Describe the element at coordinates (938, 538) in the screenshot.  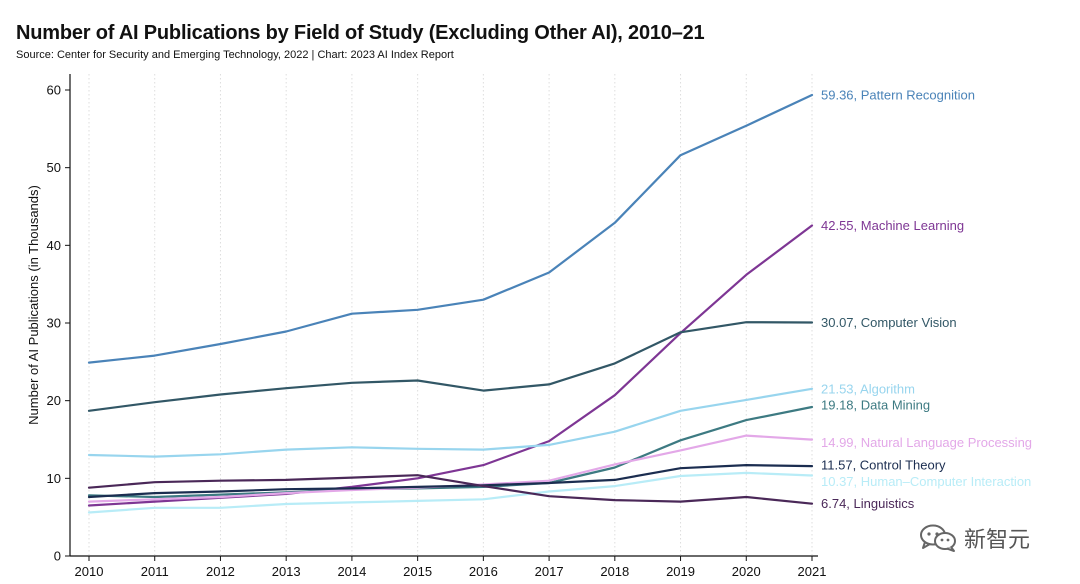
I see `wechat-bubble-icon` at that location.